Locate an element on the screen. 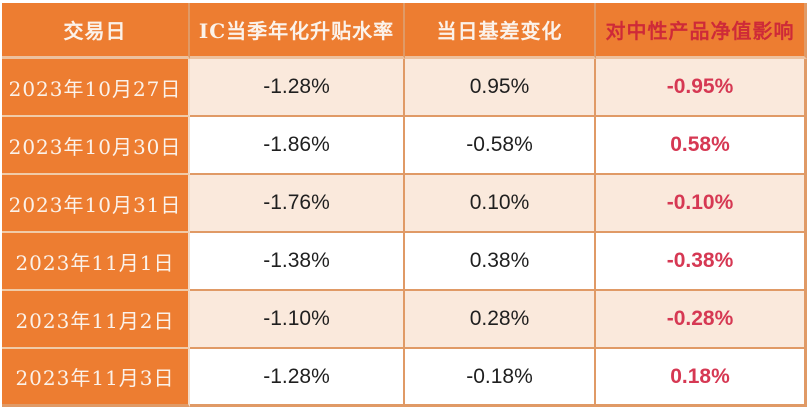 The height and width of the screenshot is (409, 810). cell-impact: -0.28% is located at coordinates (701, 320).